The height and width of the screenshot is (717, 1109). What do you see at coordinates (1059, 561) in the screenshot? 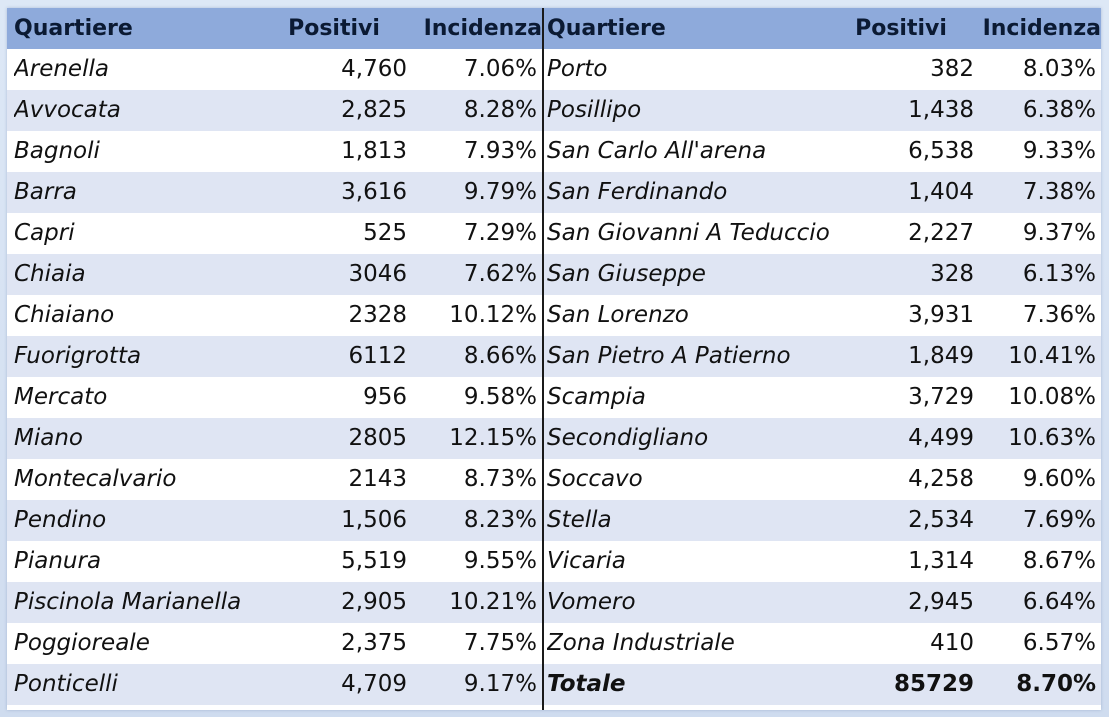
I see `cell-incidenza: 8.67%` at bounding box center [1059, 561].